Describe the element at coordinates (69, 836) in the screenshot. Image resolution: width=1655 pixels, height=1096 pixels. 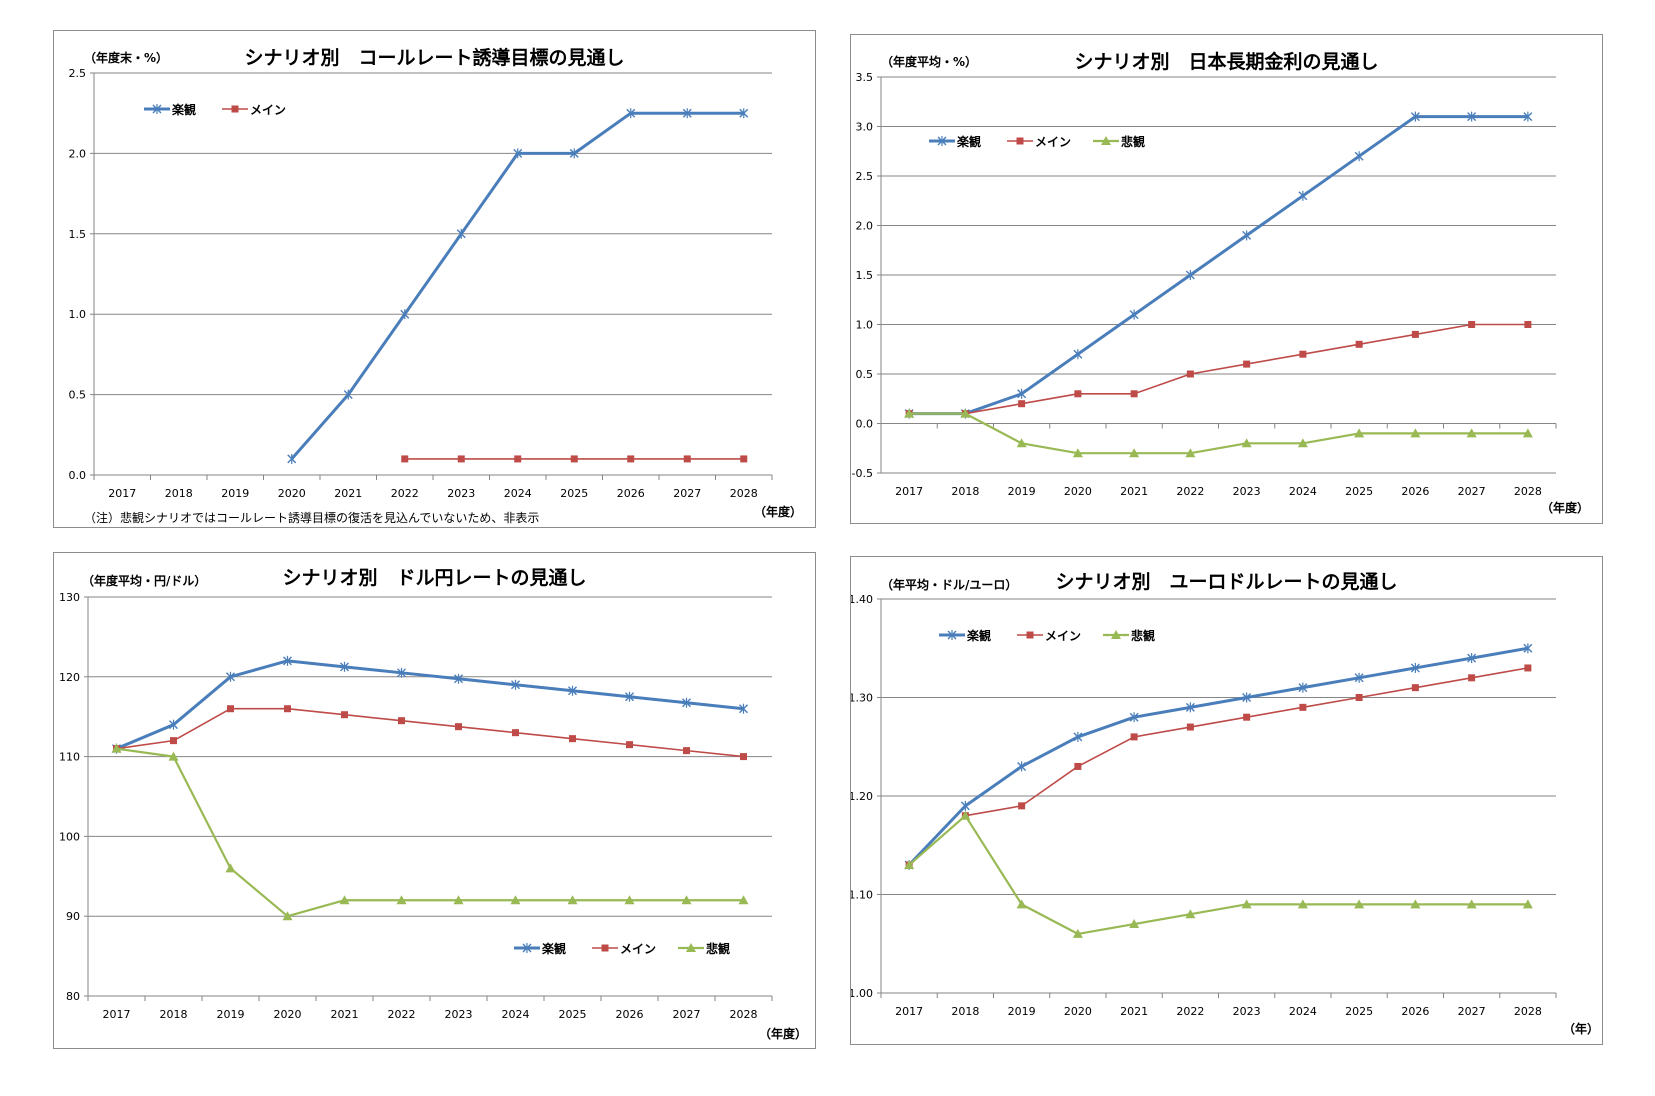
I see `y-tick-label: 100` at that location.